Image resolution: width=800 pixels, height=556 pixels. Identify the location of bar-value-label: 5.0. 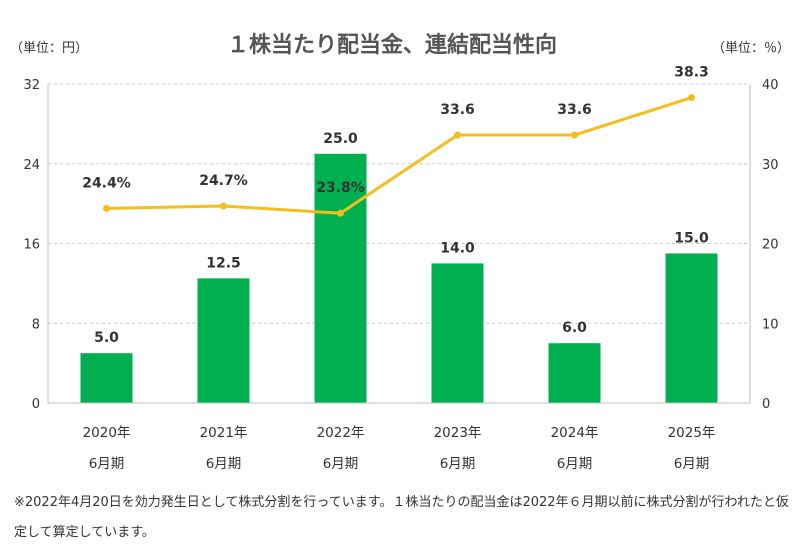
(106, 338).